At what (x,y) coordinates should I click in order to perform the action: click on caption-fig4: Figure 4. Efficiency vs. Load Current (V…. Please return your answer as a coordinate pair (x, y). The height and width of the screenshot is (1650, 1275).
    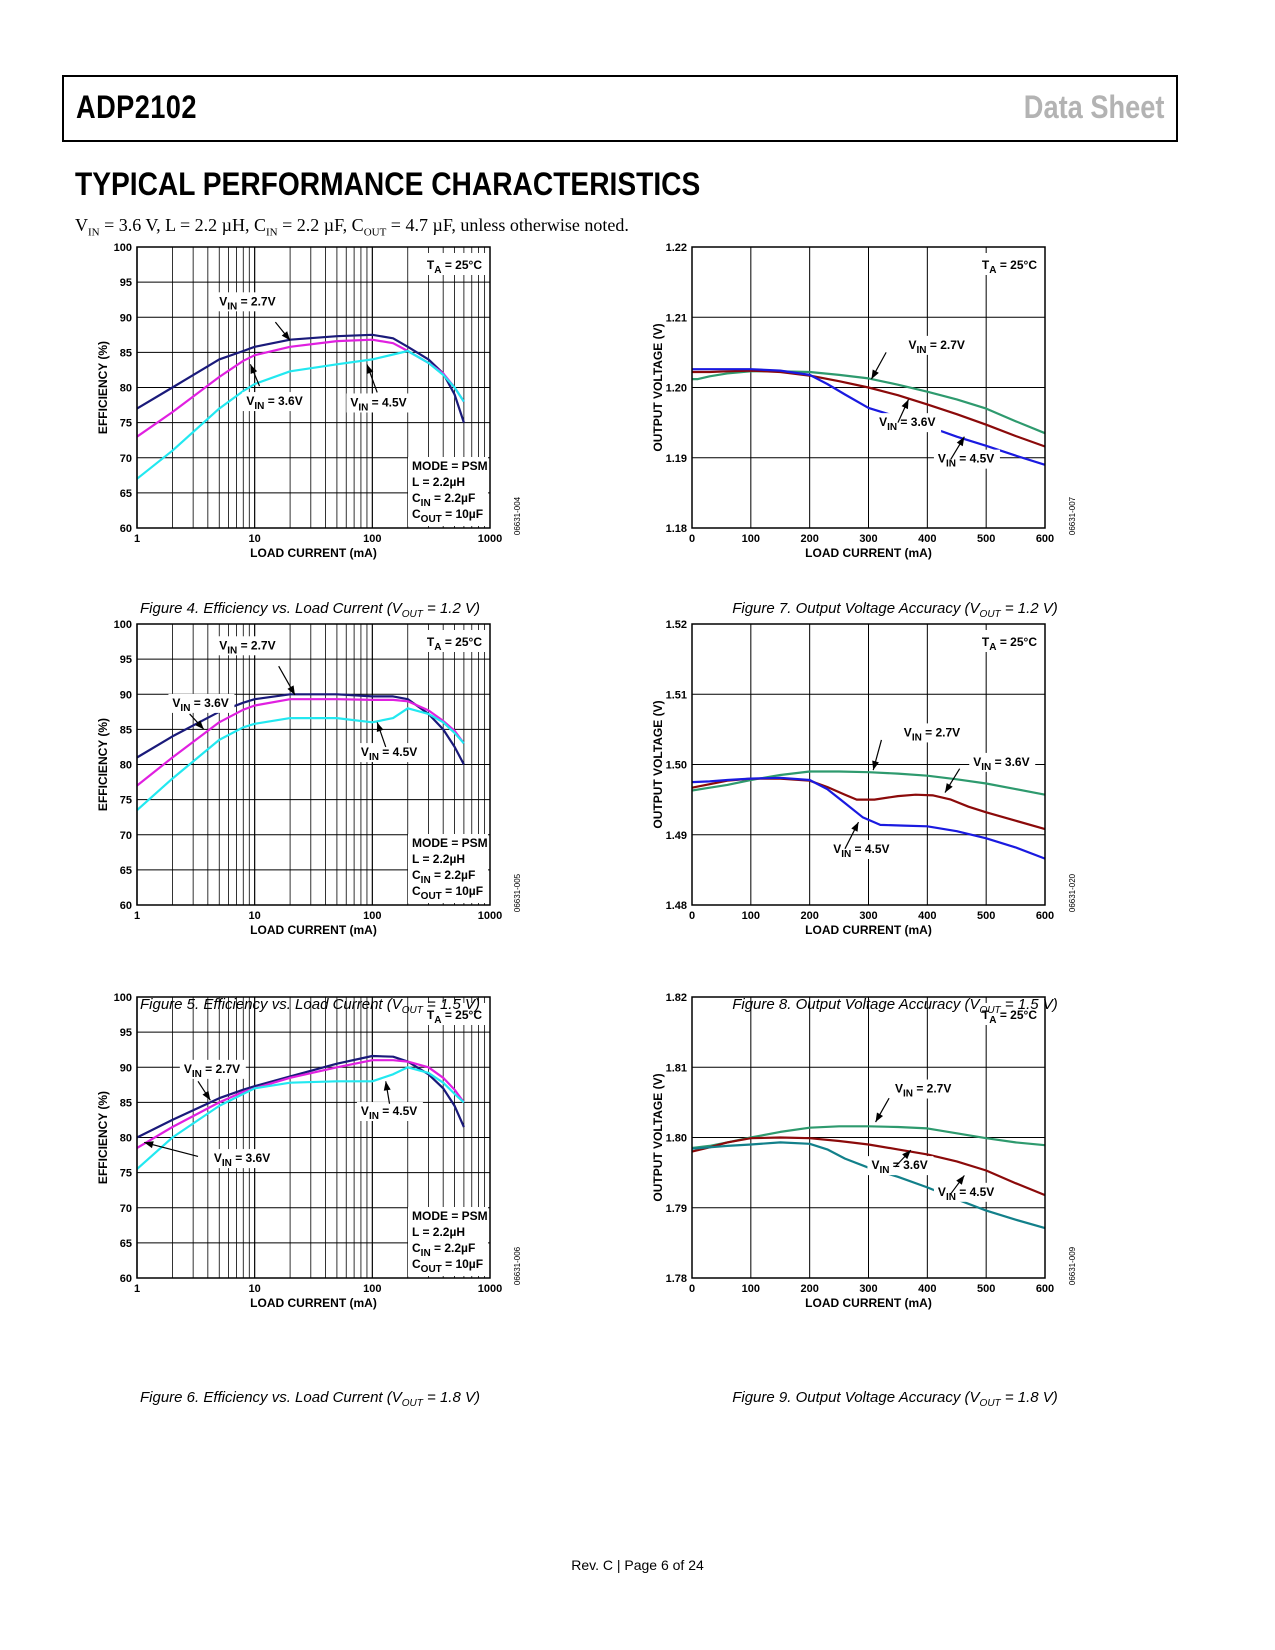
    Looking at the image, I should click on (309, 610).